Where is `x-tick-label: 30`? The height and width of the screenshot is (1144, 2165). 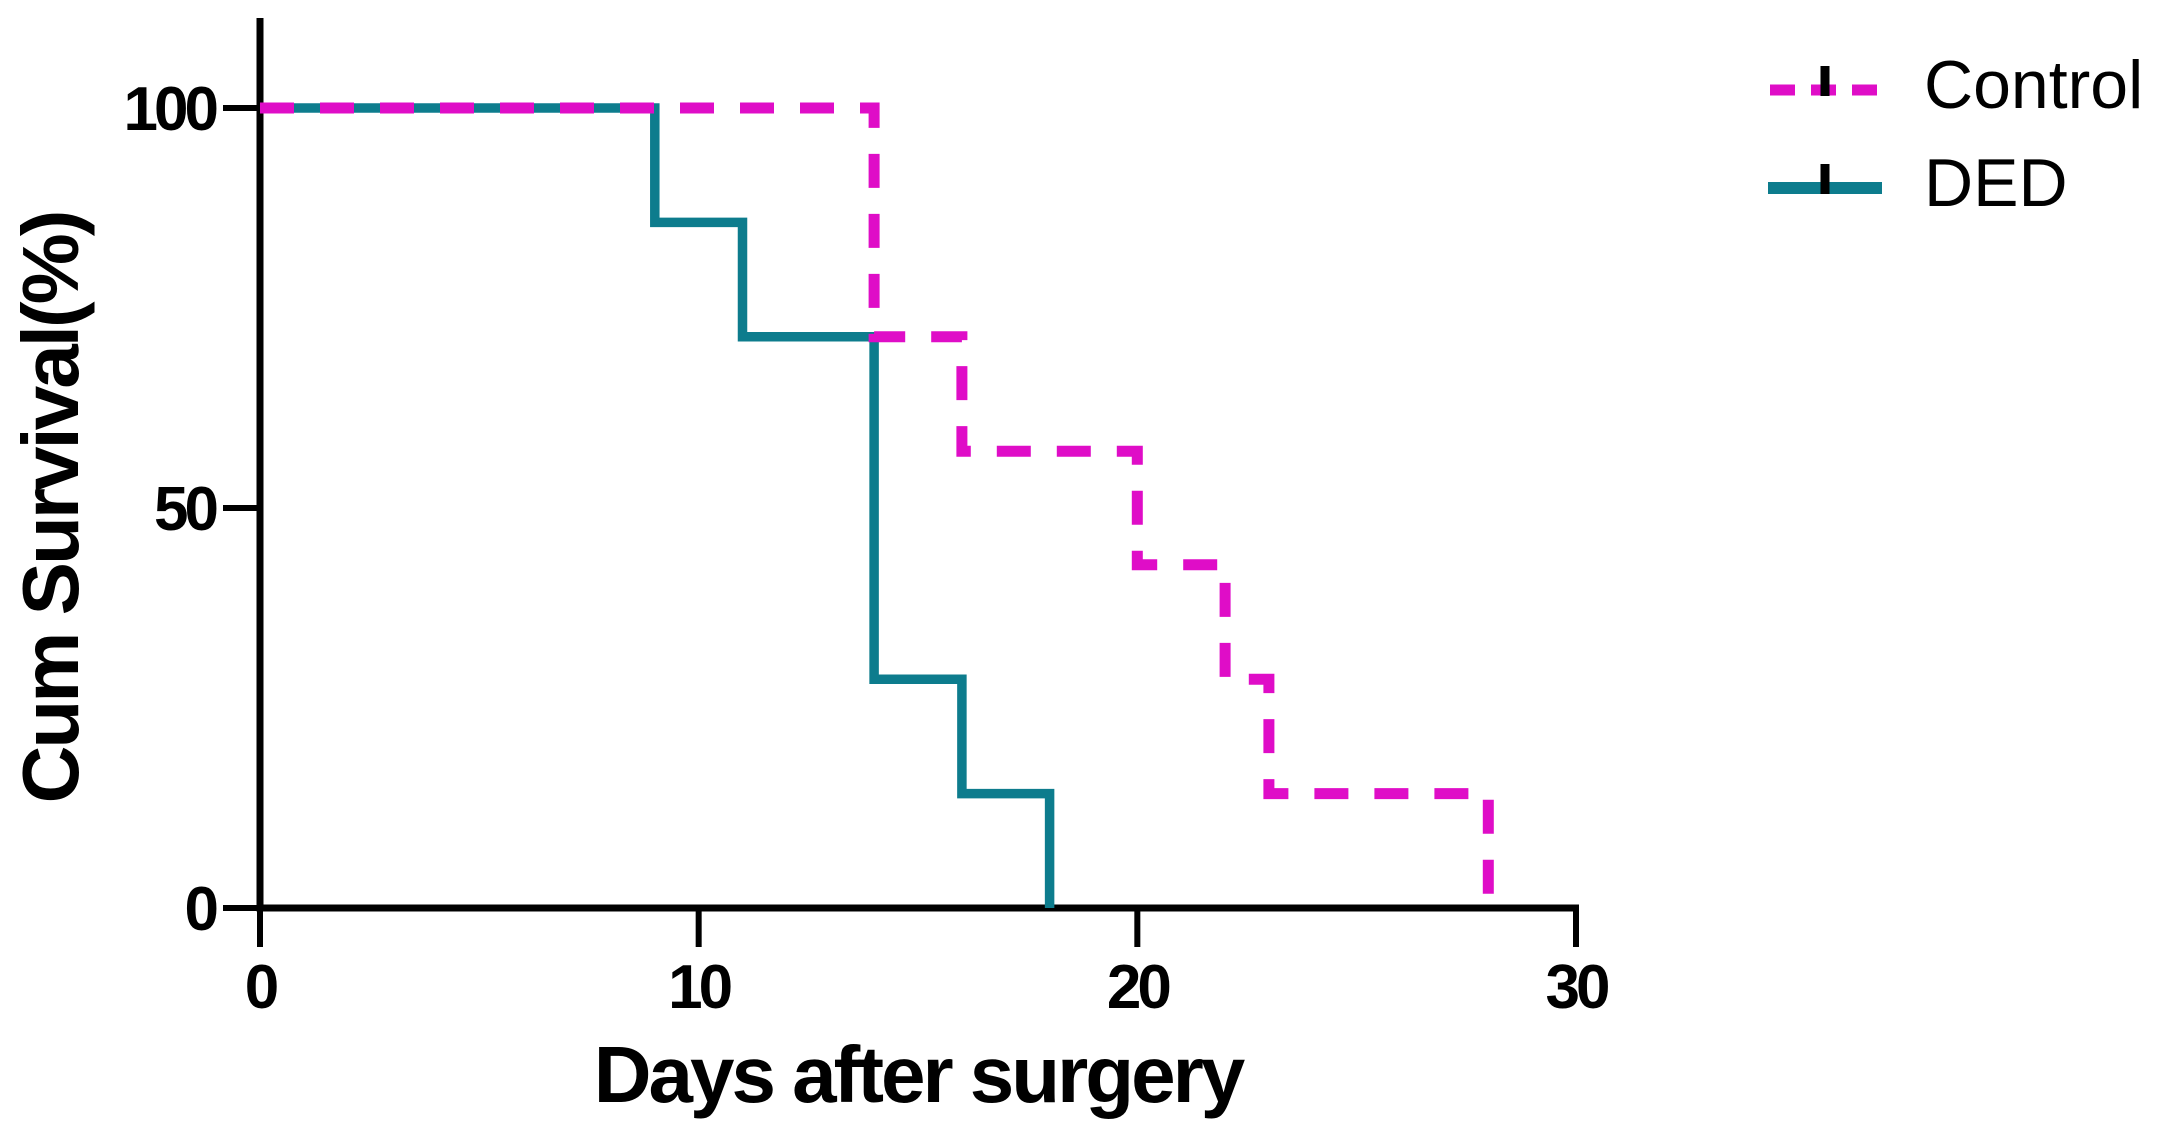 x-tick-label: 30 is located at coordinates (1577, 987).